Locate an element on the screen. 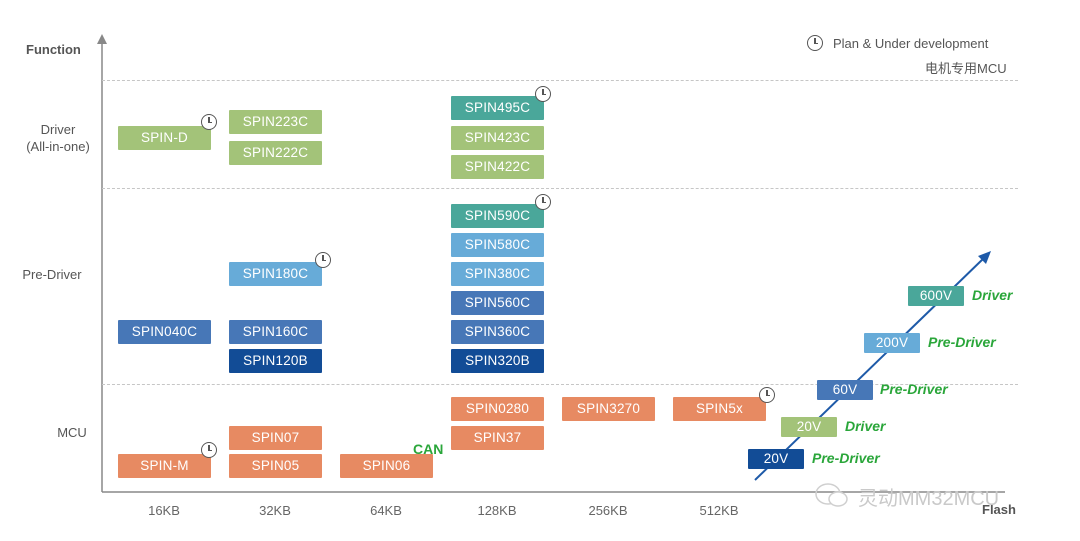 This screenshot has width=1080, height=541. voltage-600v: 600V is located at coordinates (936, 296).